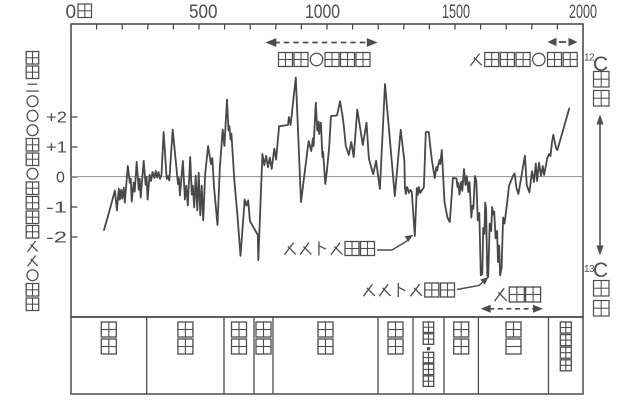  What do you see at coordinates (456, 12) in the screenshot?
I see `svg-text: 1500` at bounding box center [456, 12].